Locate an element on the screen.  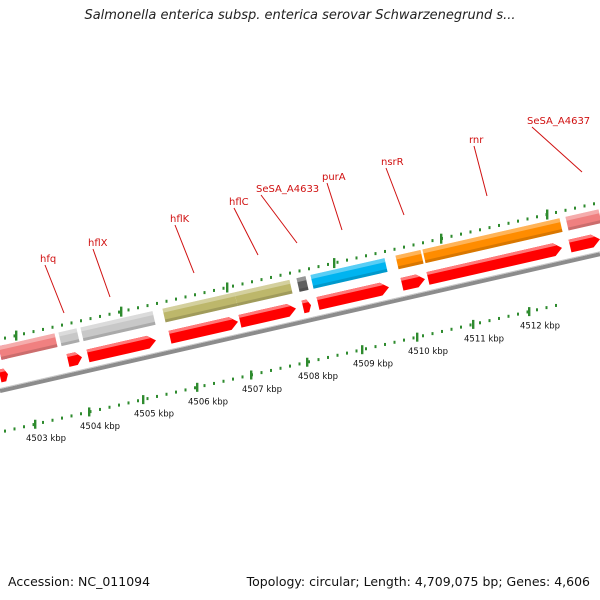
gene-label: rnr is located at coordinates (476, 140).